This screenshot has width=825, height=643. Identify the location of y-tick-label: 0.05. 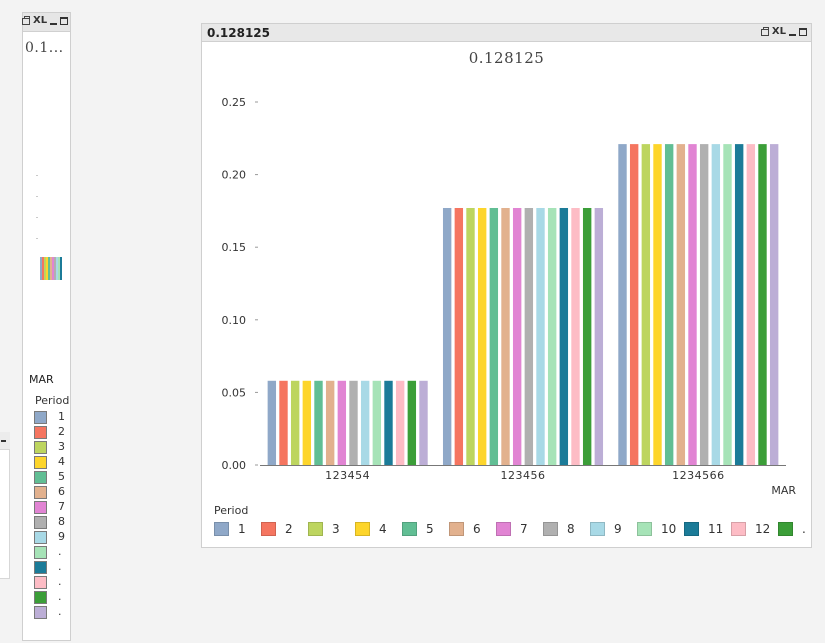
(234, 392).